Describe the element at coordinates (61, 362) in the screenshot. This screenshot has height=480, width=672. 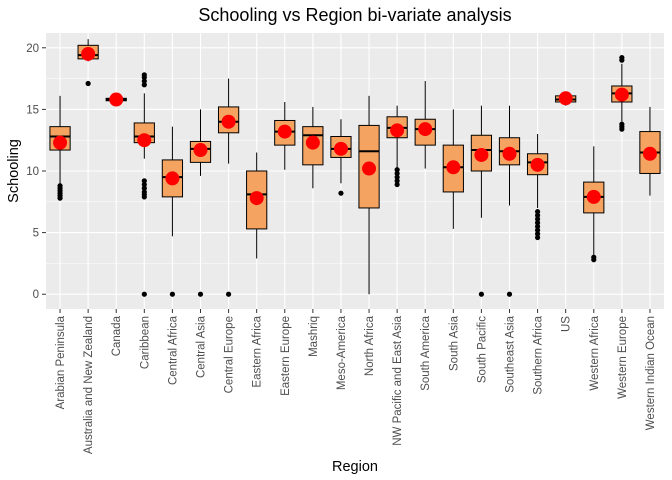
I see `x-tick-label: Arabian Peninsula` at that location.